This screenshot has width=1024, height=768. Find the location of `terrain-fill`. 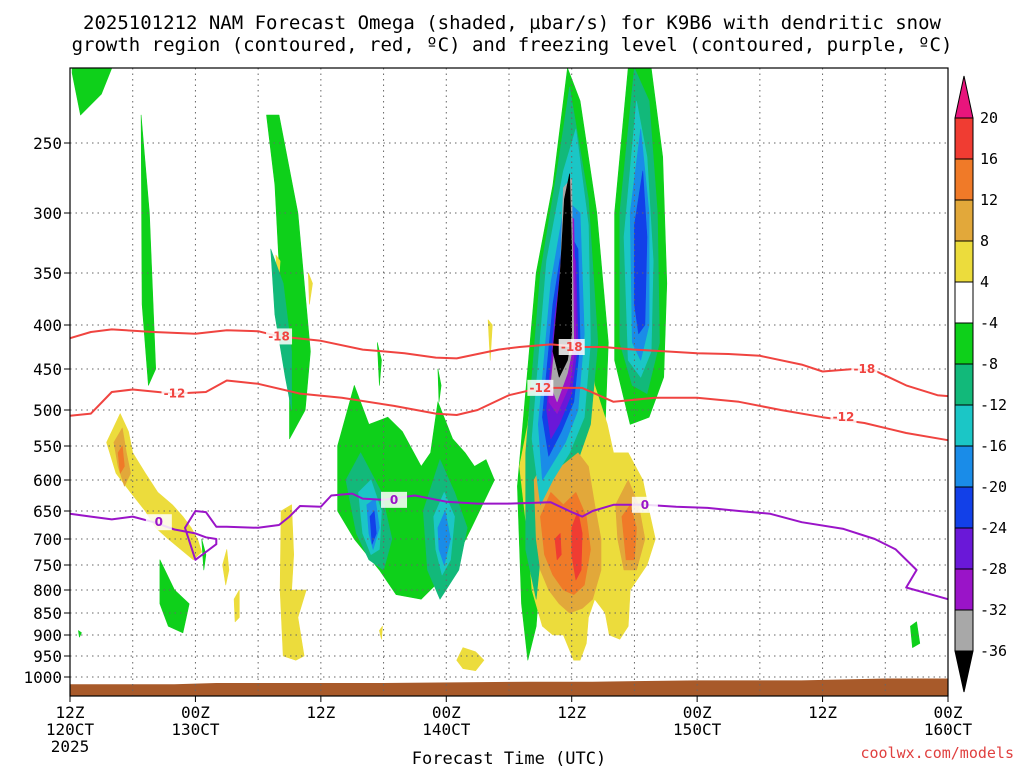

terrain-fill is located at coordinates (509, 687).